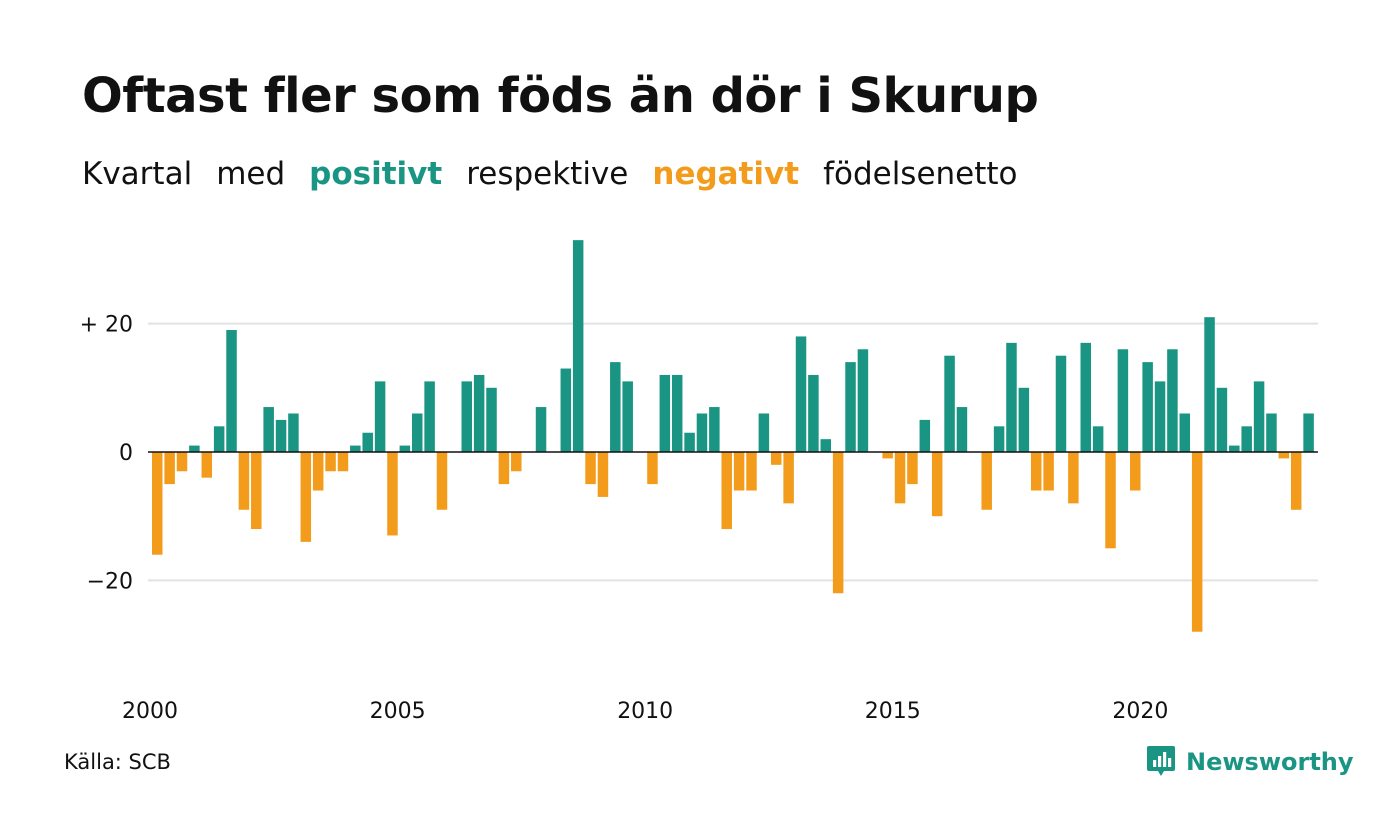 Image resolution: width=1400 pixels, height=840 pixels. Describe the element at coordinates (893, 711) in the screenshot. I see `x-tick-label: 2015` at that location.